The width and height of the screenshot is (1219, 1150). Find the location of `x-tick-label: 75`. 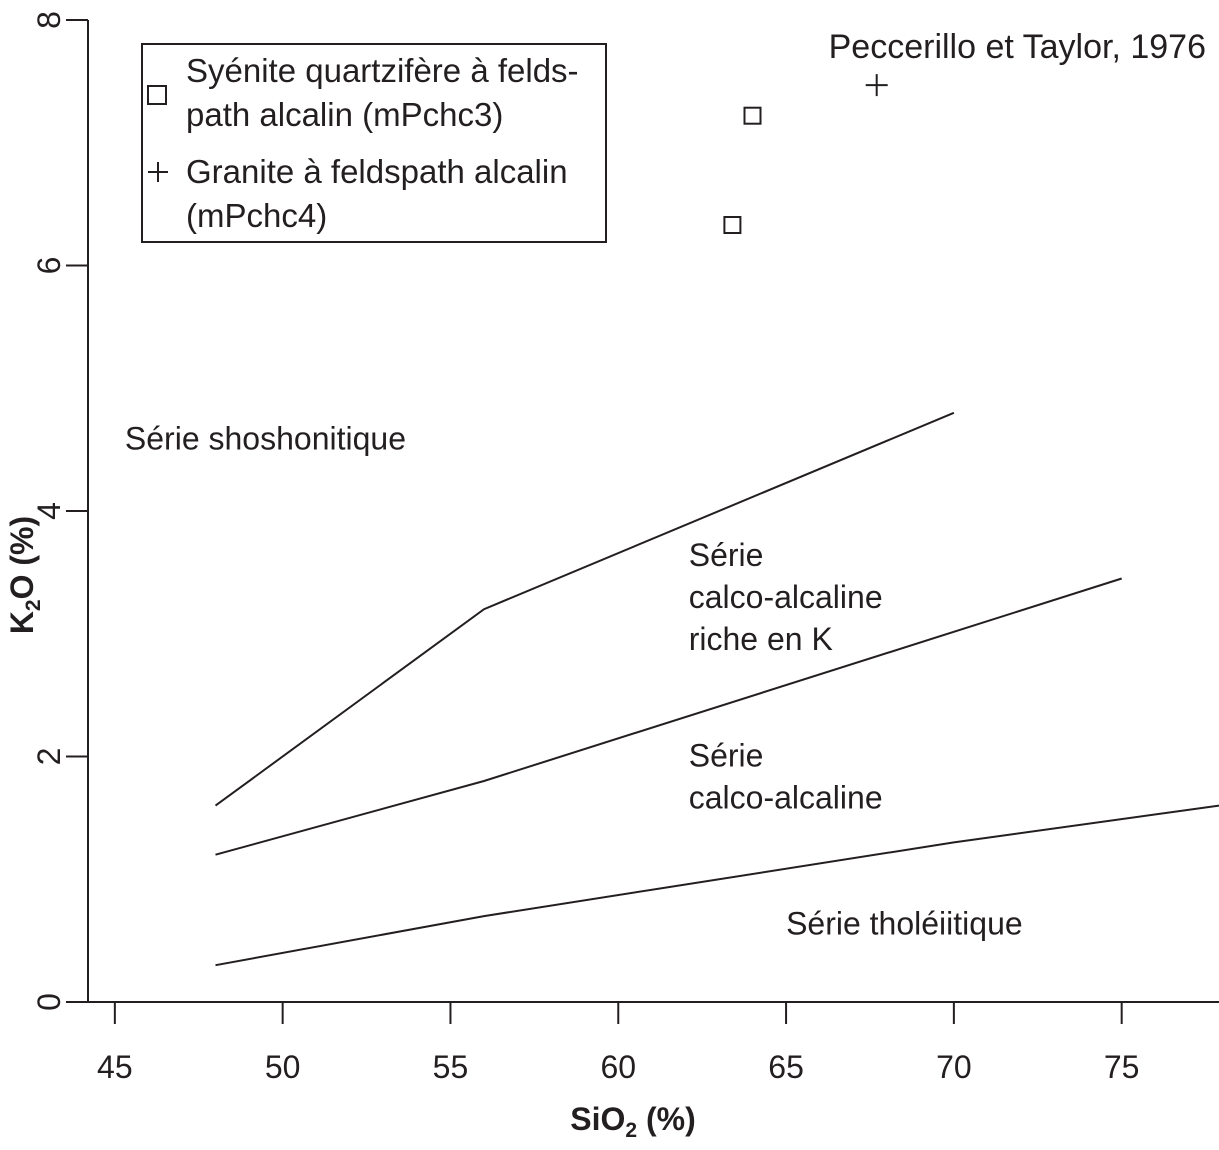

x-tick-label: 75 is located at coordinates (1122, 1067).